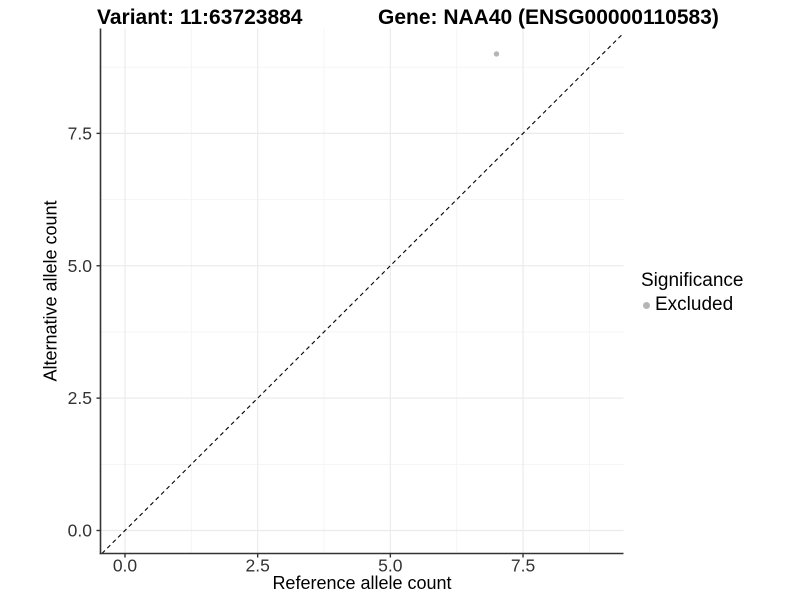 The height and width of the screenshot is (600, 800). I want to click on y-tick-label: 0.0, so click(80, 531).